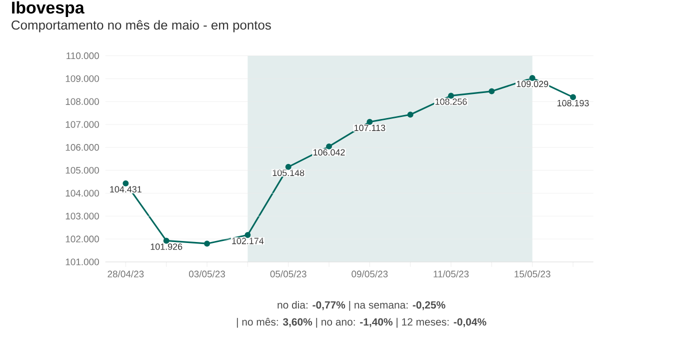 The height and width of the screenshot is (349, 679). I want to click on x-tick-label: 05/05/23, so click(288, 274).